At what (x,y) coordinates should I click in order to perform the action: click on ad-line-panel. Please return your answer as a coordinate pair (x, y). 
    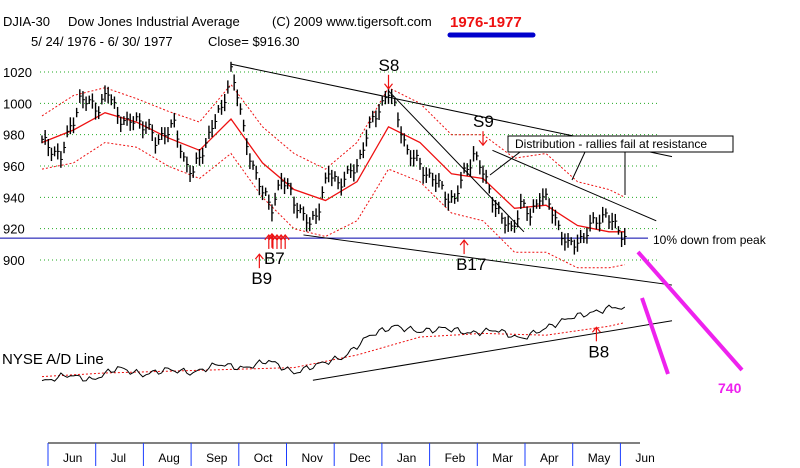
    Looking at the image, I should click on (333, 343).